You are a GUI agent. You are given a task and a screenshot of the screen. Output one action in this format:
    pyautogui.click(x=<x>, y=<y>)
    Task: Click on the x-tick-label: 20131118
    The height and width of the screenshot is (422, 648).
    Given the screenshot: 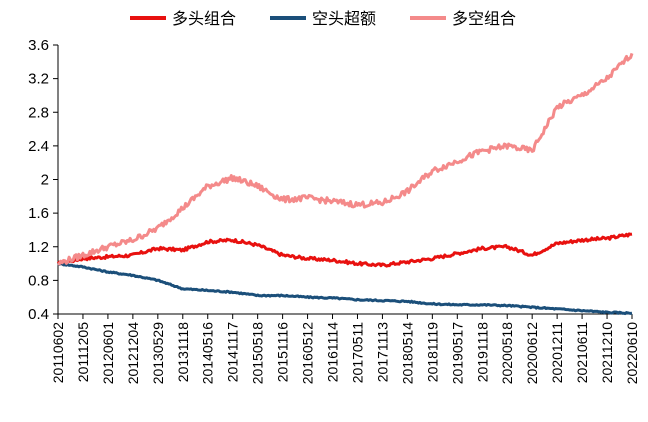 What is the action you would take?
    pyautogui.click(x=183, y=352)
    